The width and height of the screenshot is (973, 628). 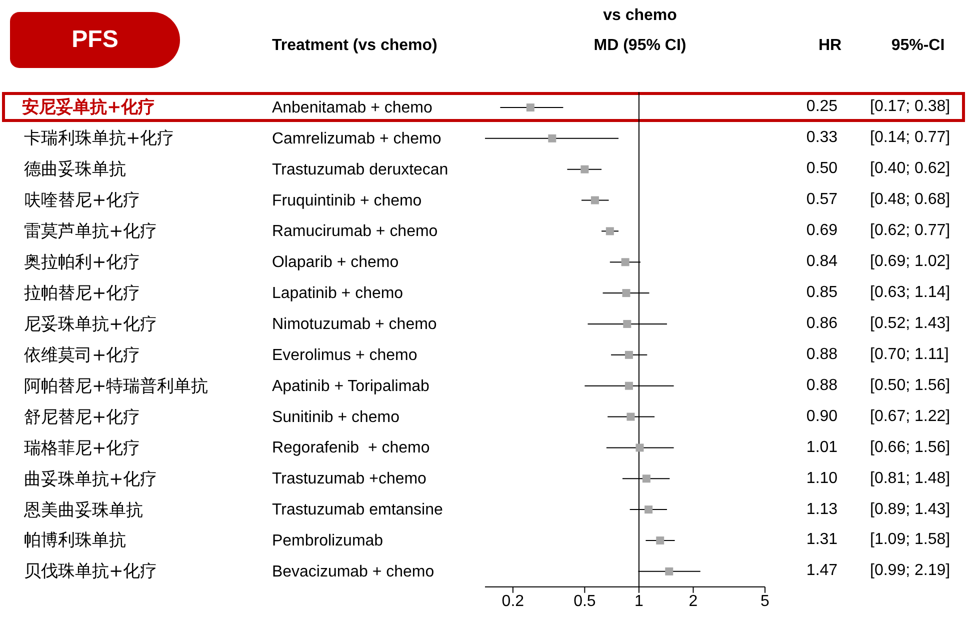 What do you see at coordinates (82, 293) in the screenshot?
I see `y2-tick-label: 拉帕替尼+化疗` at bounding box center [82, 293].